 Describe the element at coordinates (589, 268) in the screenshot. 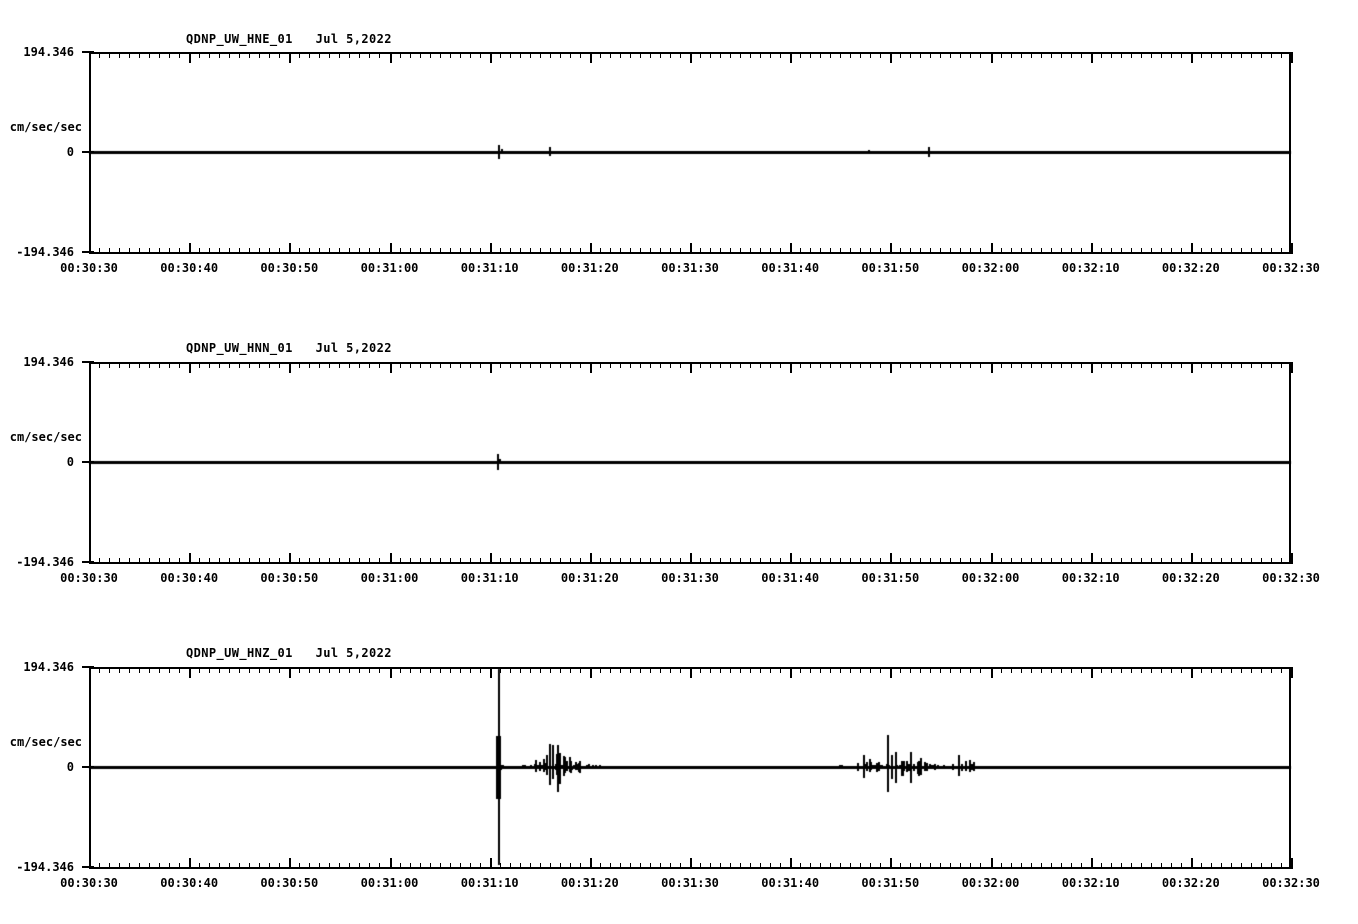

I see `x-axis-tick-label: 00:31:20` at that location.